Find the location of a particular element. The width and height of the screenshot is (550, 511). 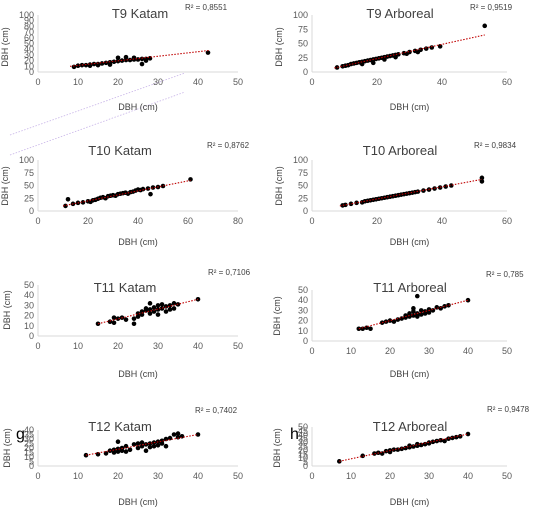

y-tick-label: 15 is located at coordinates (303, 454).